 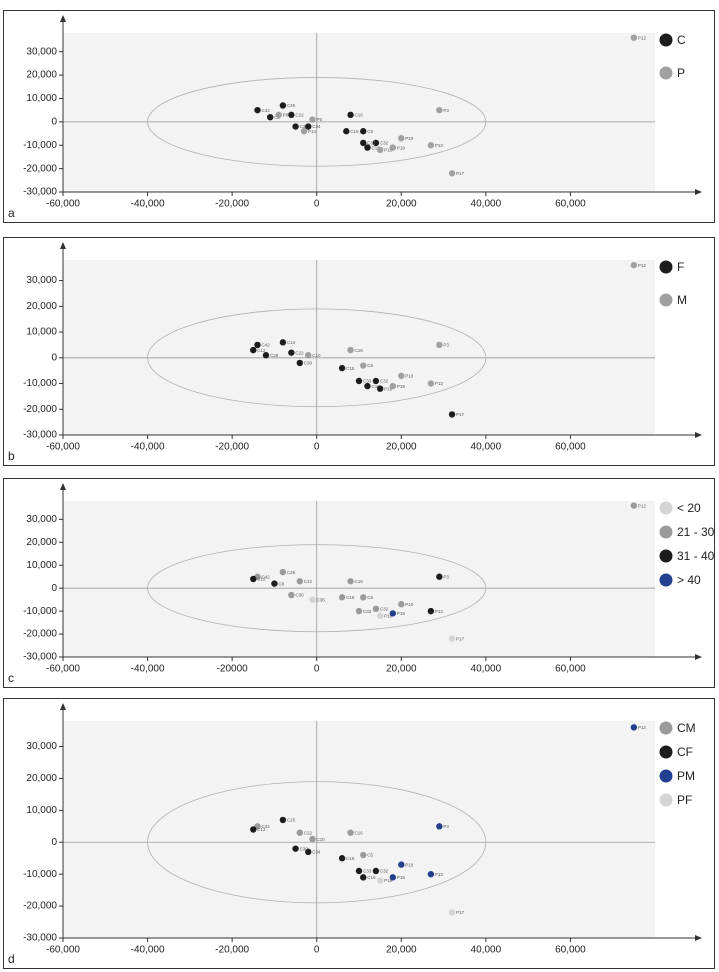 What do you see at coordinates (261, 350) in the screenshot?
I see `point-label: C12` at bounding box center [261, 350].